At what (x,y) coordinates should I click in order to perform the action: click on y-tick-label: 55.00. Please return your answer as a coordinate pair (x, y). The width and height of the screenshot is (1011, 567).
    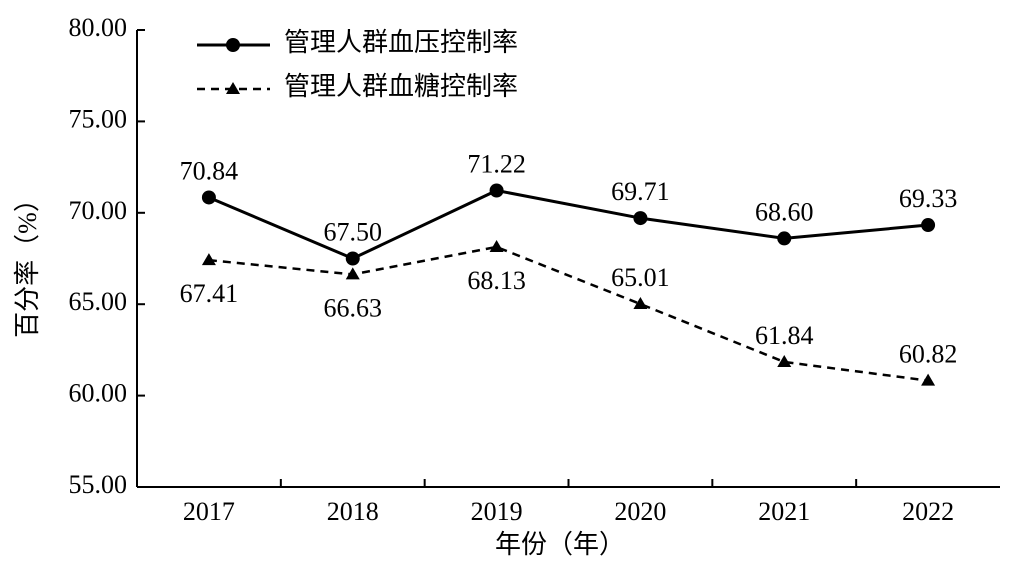
    Looking at the image, I should click on (98, 484).